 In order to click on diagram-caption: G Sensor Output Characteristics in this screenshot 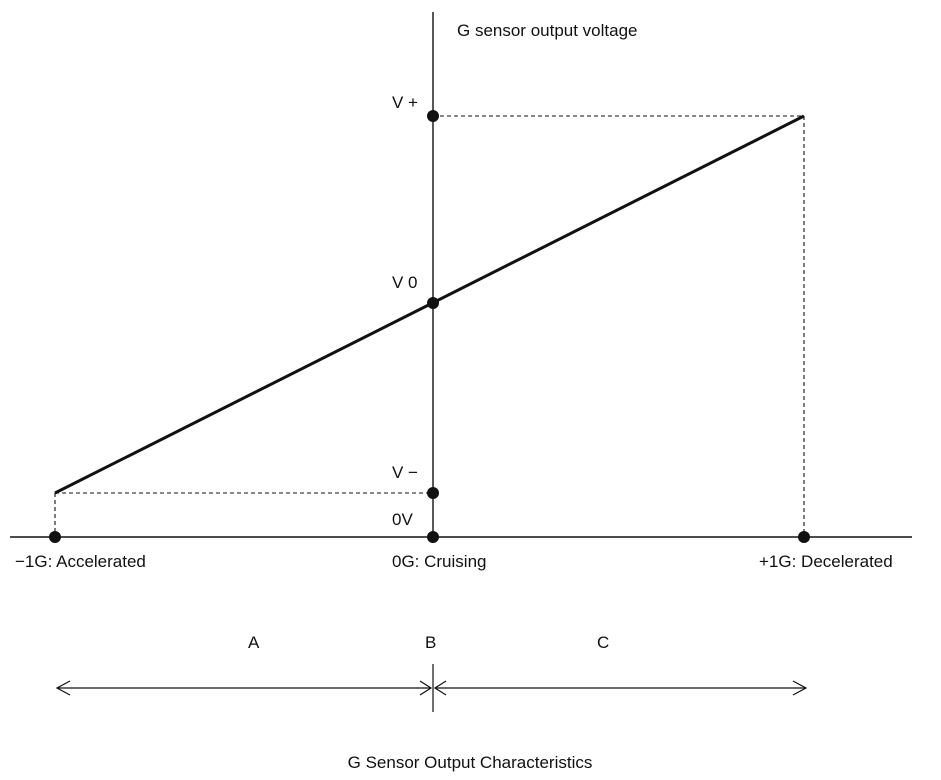, I will do `click(470, 762)`.